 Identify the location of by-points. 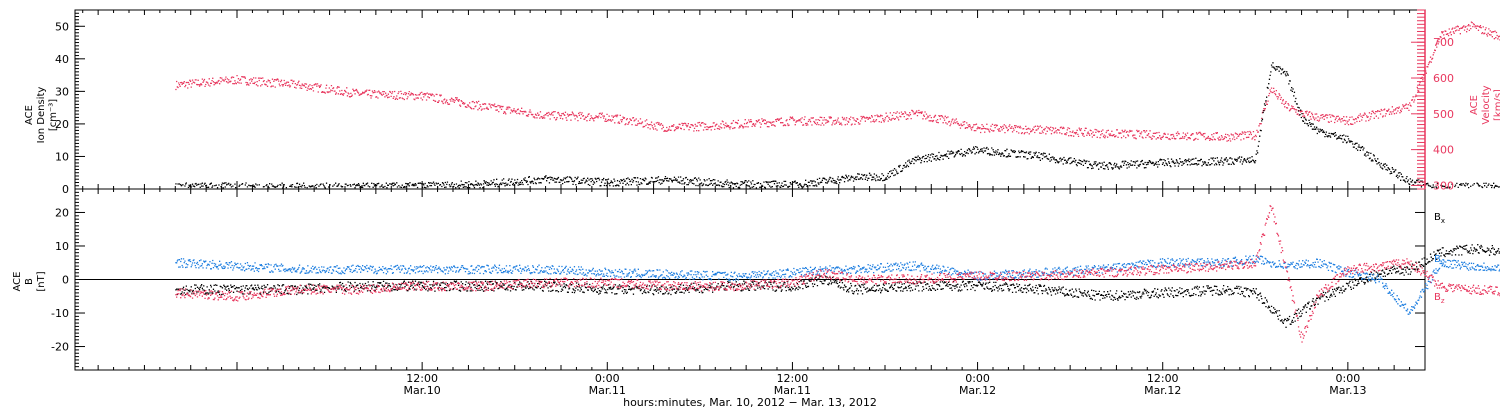
(837, 284).